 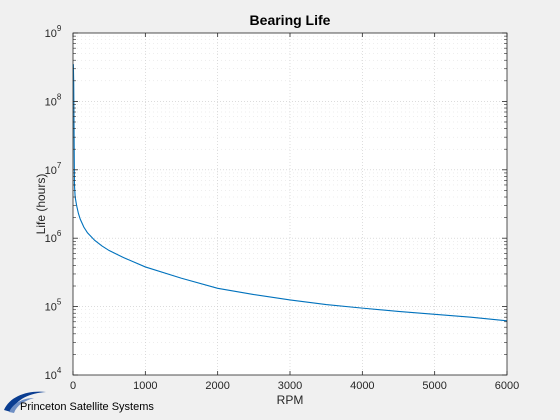 I want to click on swoosh-icon, so click(x=25, y=401).